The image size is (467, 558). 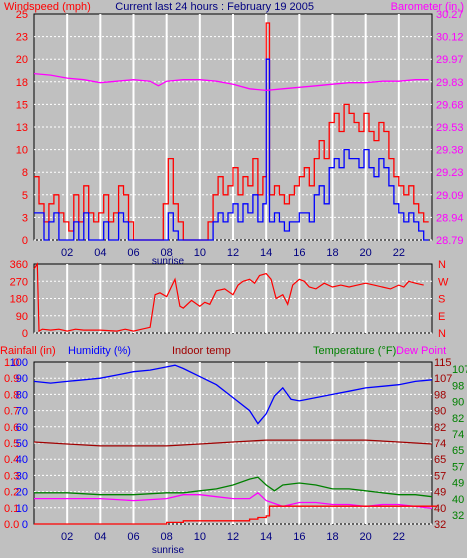 I want to click on rain-y-tick-label: 0.5, so click(x=11, y=444).